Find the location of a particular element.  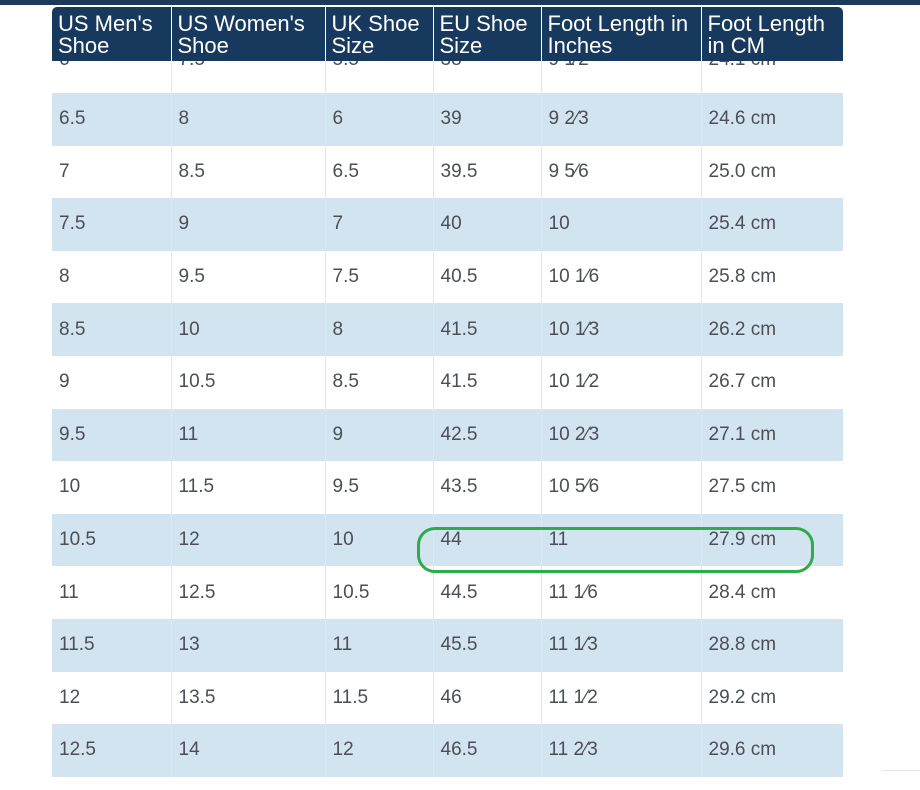

cell-value: 12.5 is located at coordinates (77, 750).